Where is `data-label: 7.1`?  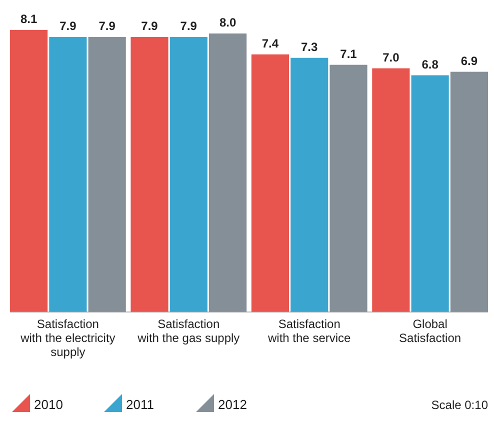
data-label: 7.1 is located at coordinates (349, 53).